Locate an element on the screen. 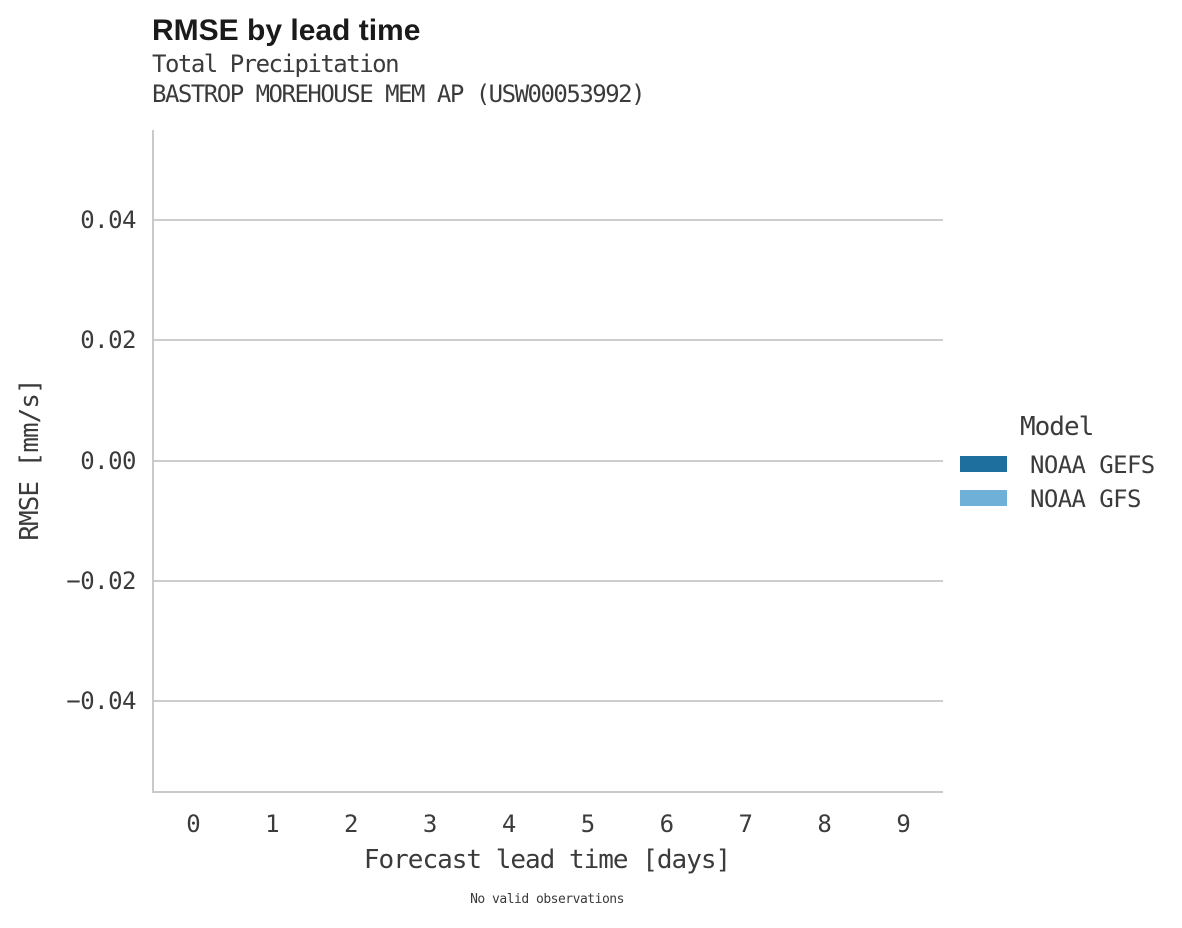 This screenshot has width=1182, height=928. legend-swatch-noaa-gefs is located at coordinates (983, 464).